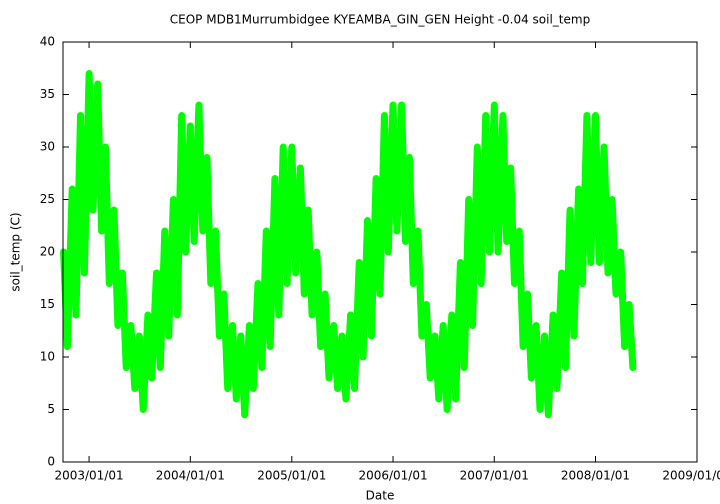 This screenshot has height=504, width=720. Describe the element at coordinates (392, 476) in the screenshot. I see `x-tick-label: 2006/01/01` at that location.